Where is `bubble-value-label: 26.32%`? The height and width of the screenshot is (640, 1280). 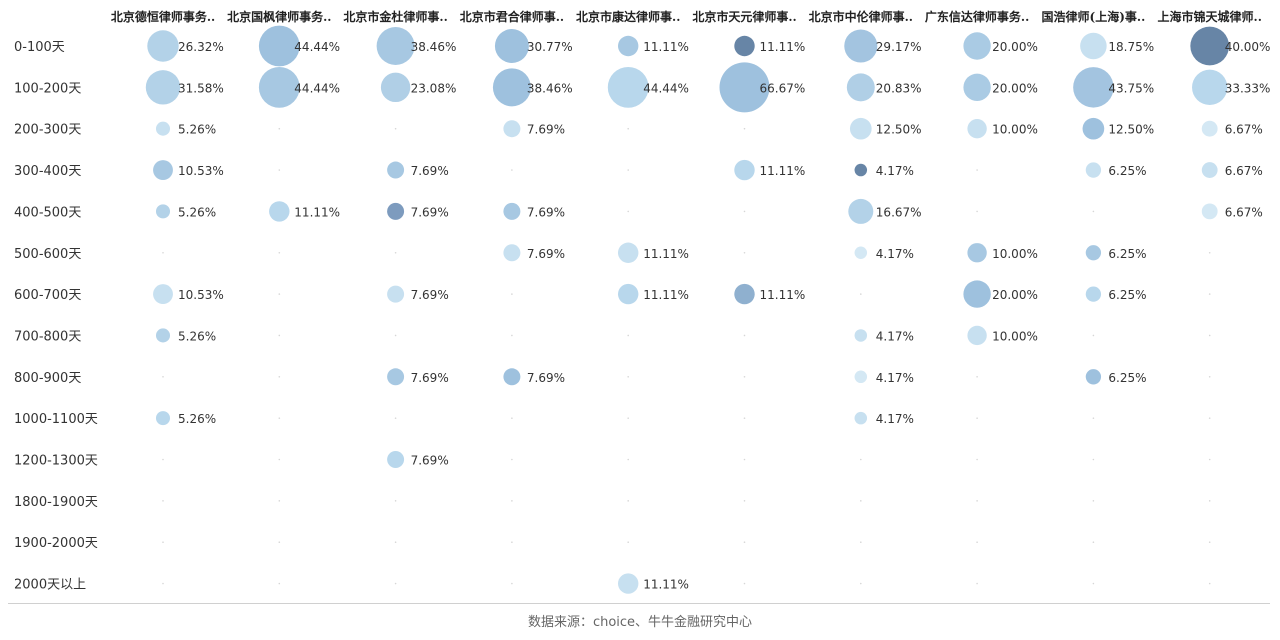 bubble-value-label: 26.32% is located at coordinates (201, 47).